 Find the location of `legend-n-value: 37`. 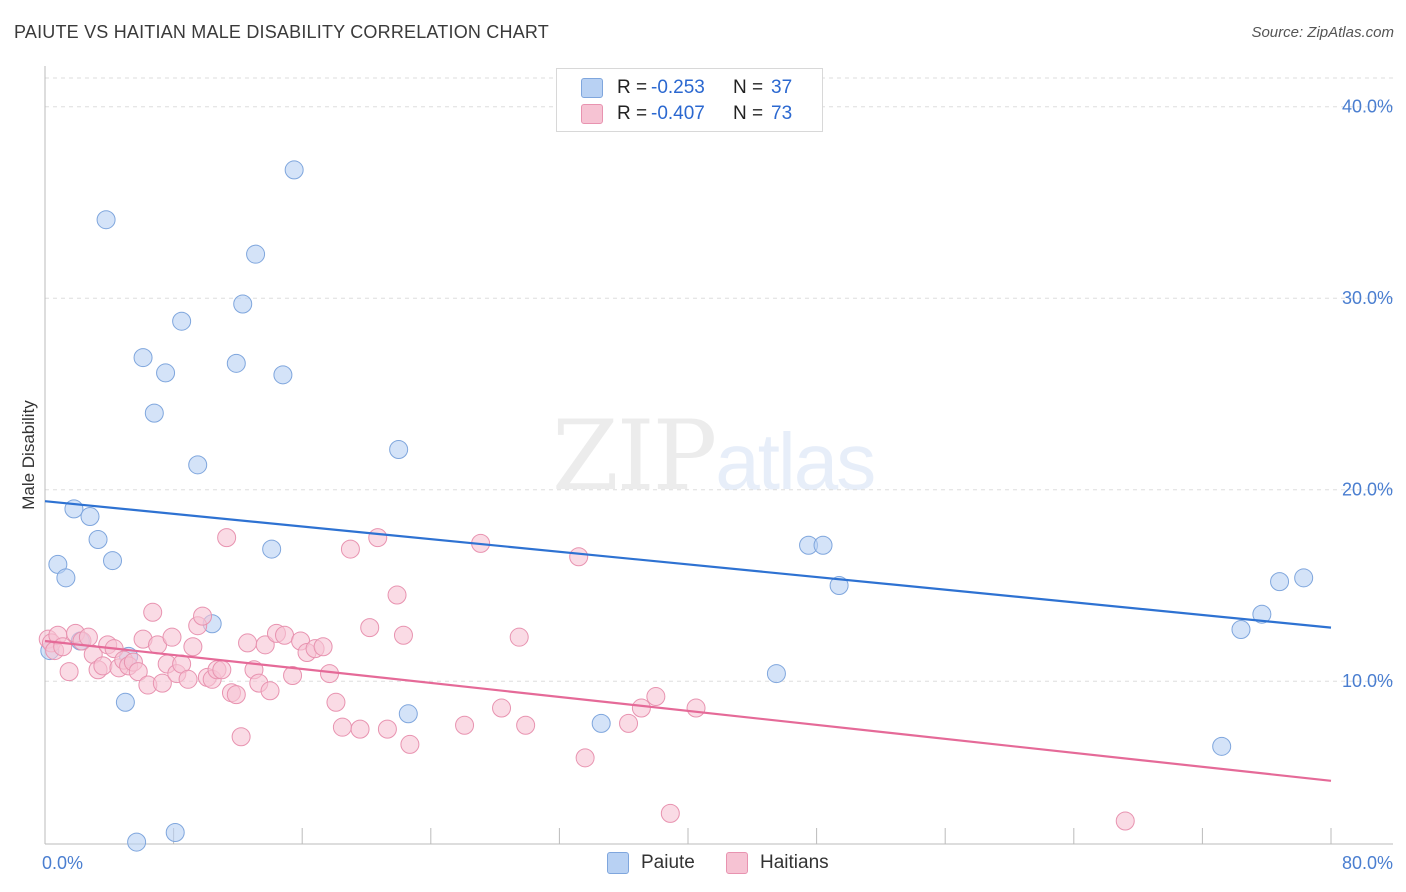

legend-n-value: 37 is located at coordinates (782, 87).